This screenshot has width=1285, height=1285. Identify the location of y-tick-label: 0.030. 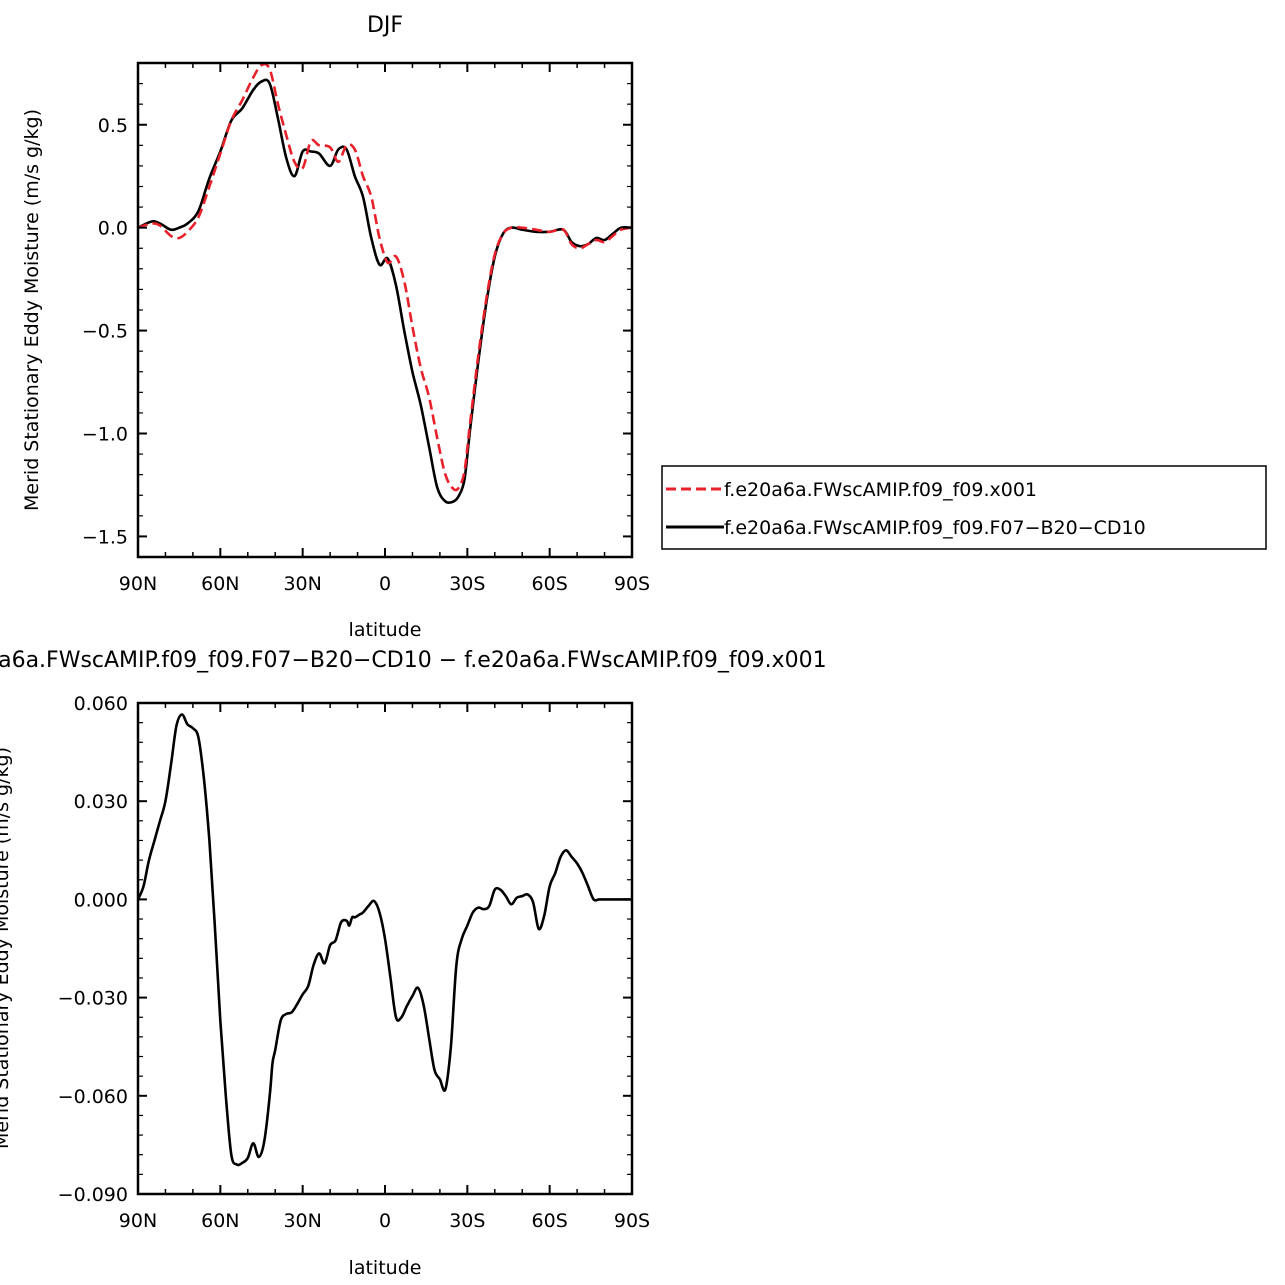
(101, 802).